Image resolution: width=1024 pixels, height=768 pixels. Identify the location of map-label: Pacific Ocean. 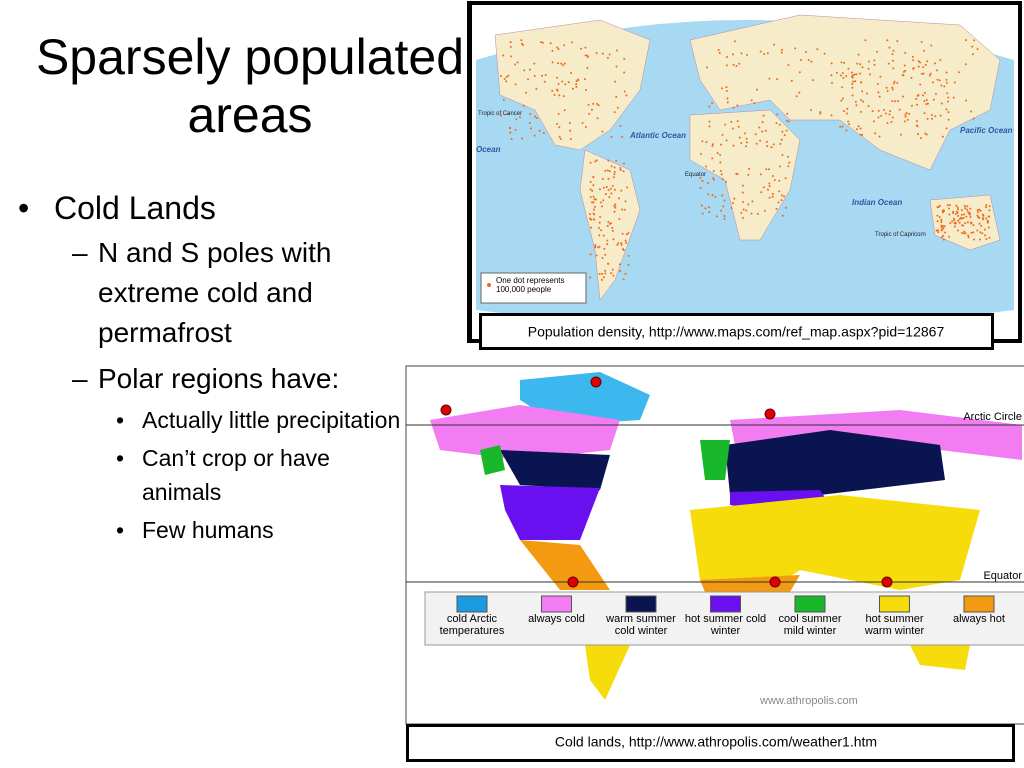
(986, 130).